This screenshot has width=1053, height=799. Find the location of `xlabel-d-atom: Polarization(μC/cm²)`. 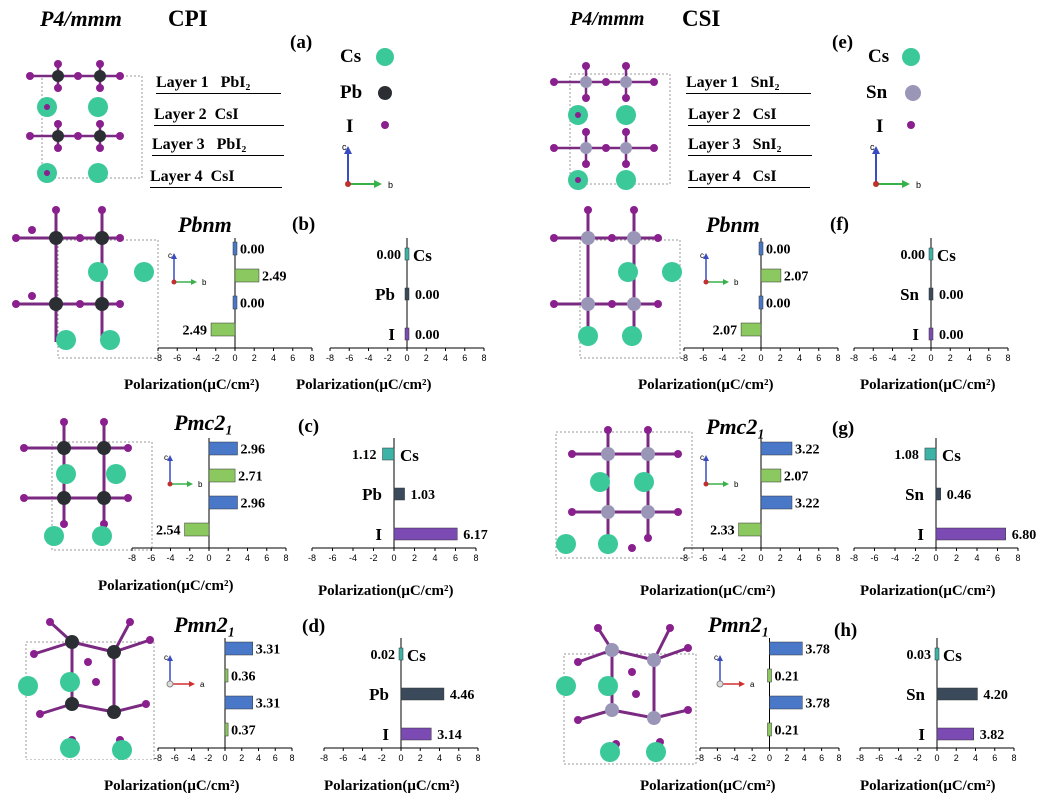

xlabel-d-atom: Polarization(μC/cm²) is located at coordinates (392, 786).